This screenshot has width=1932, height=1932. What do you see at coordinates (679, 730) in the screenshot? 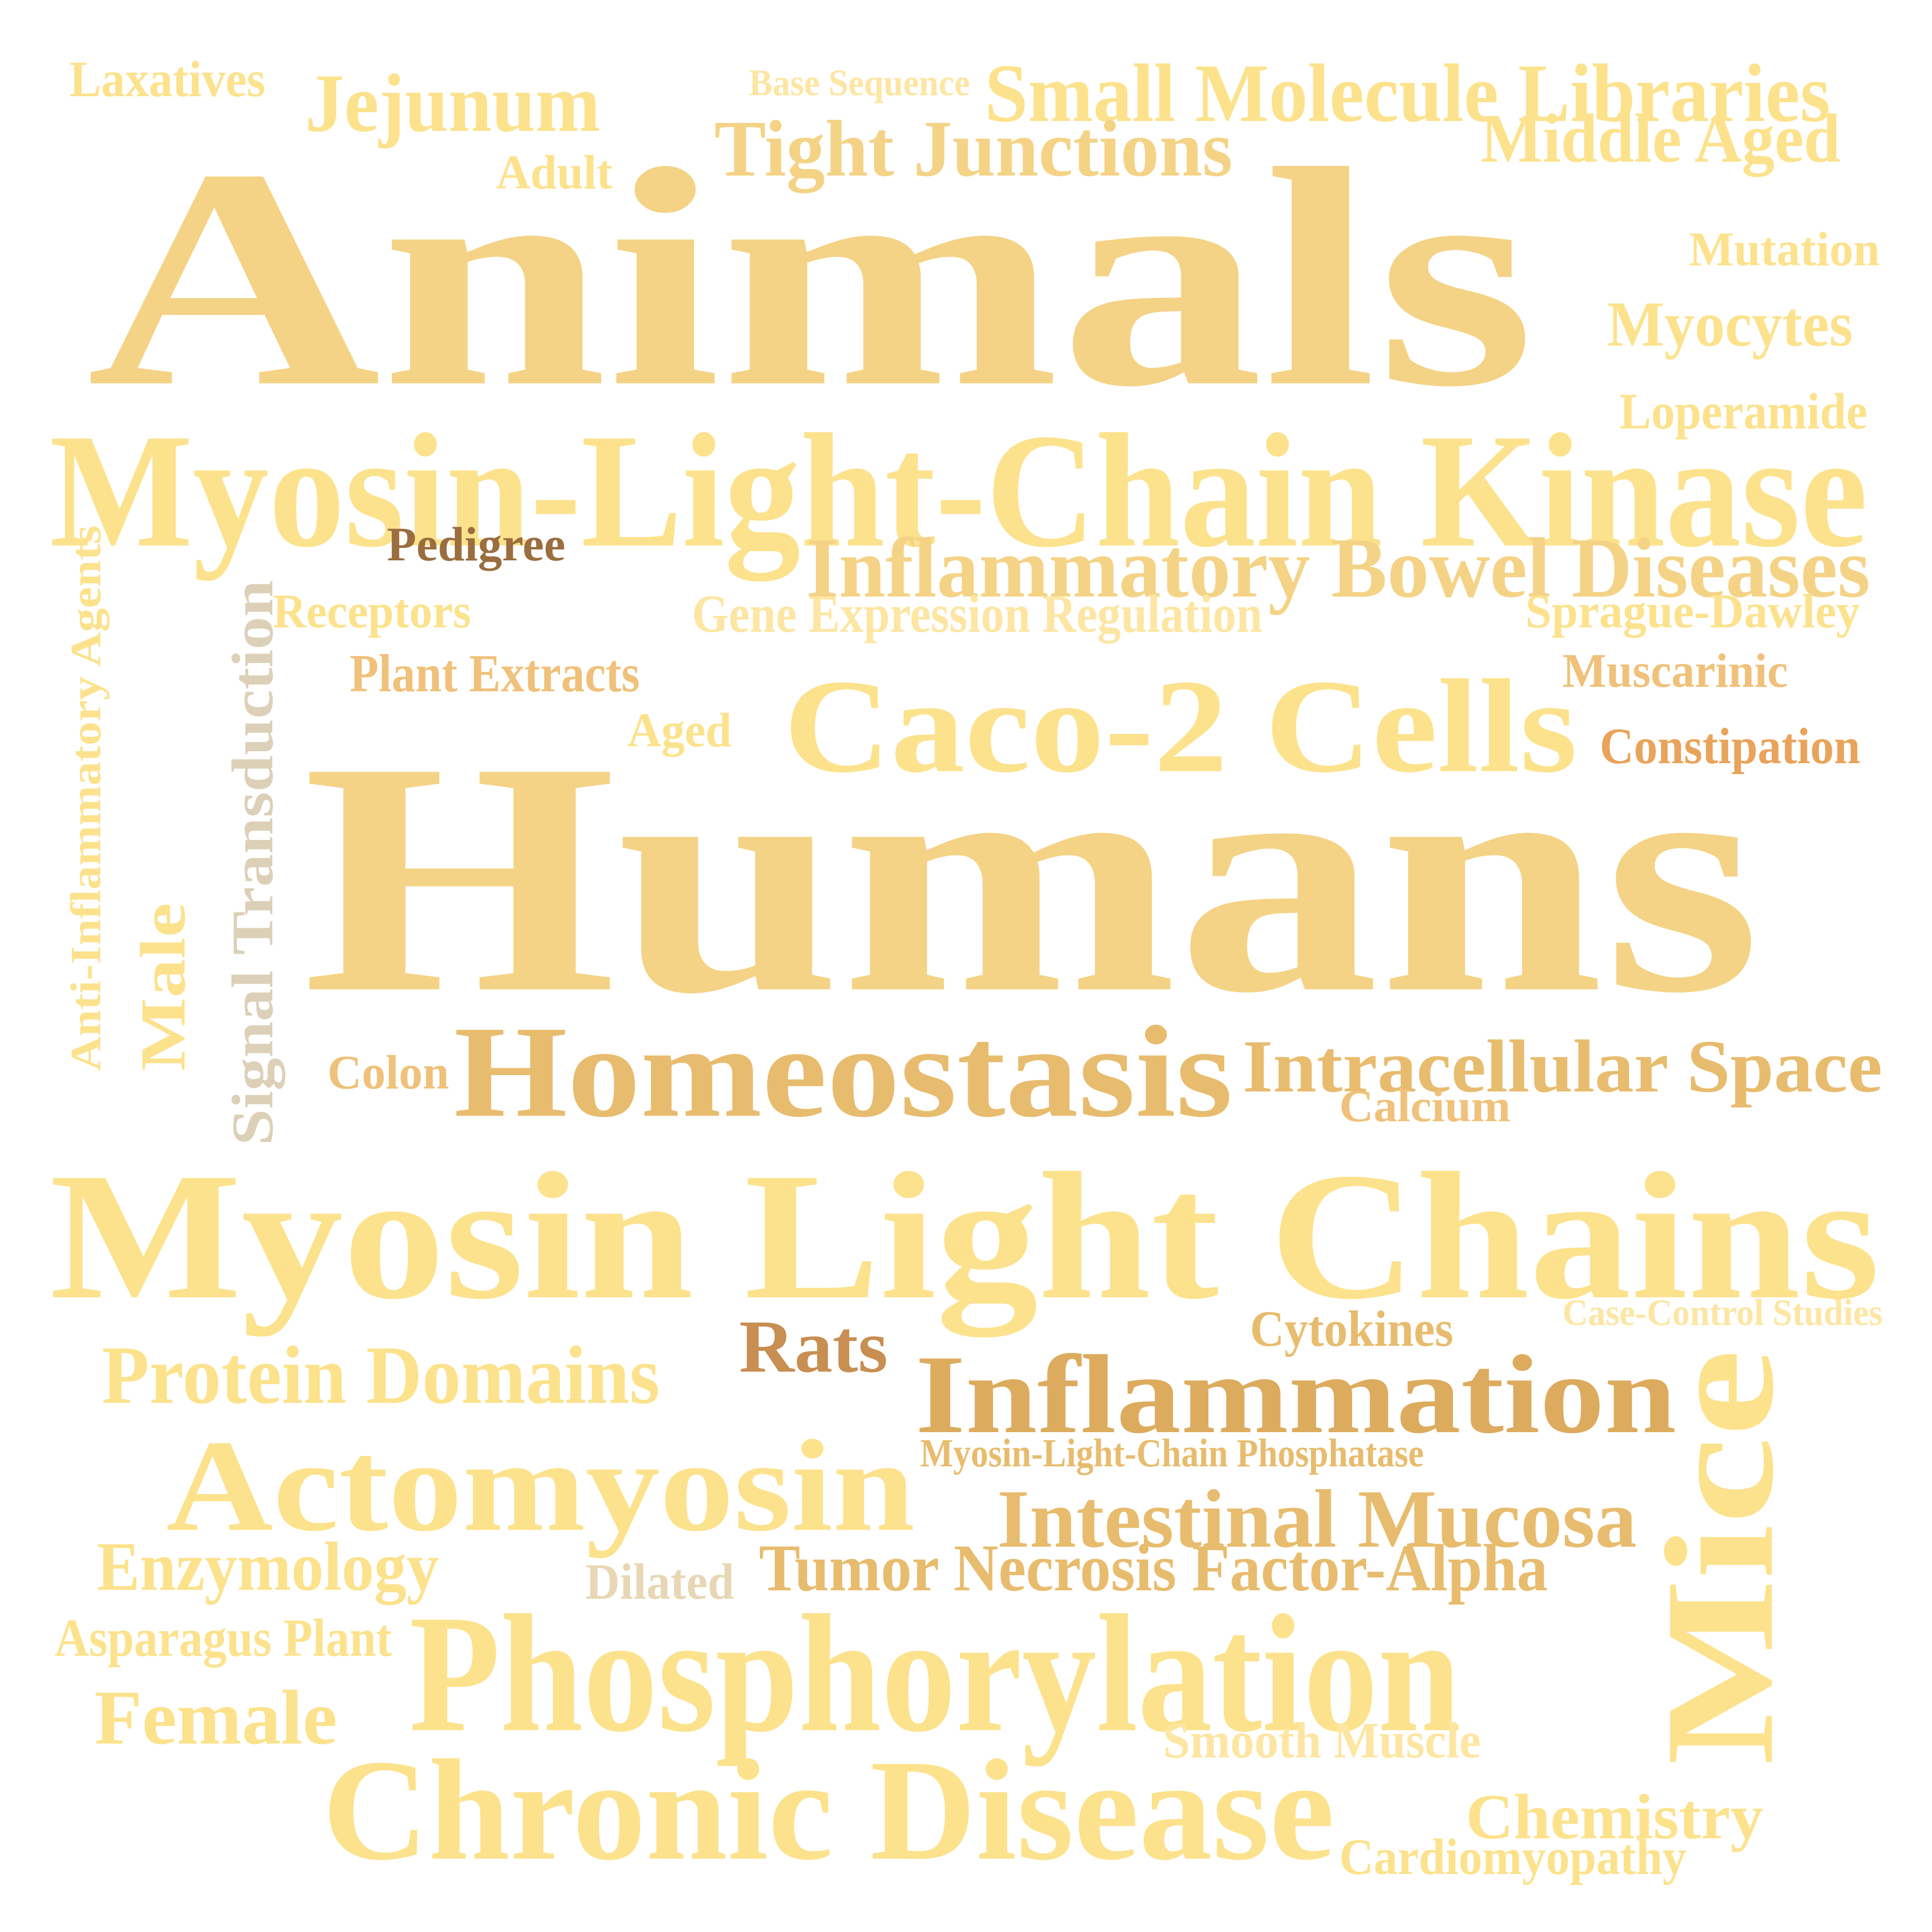
I see `word-aged: Aged` at bounding box center [679, 730].